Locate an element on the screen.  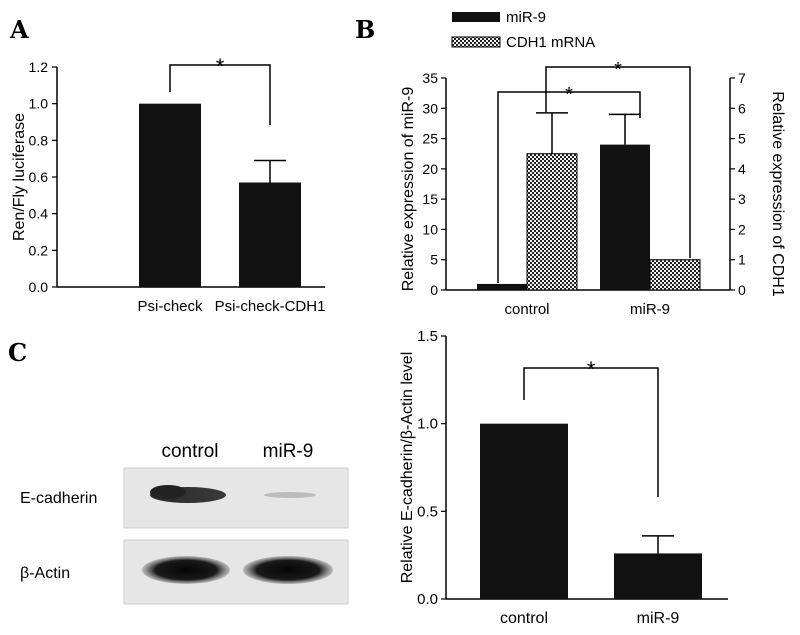
c-ytick-label: 1.0 is located at coordinates (427, 424).